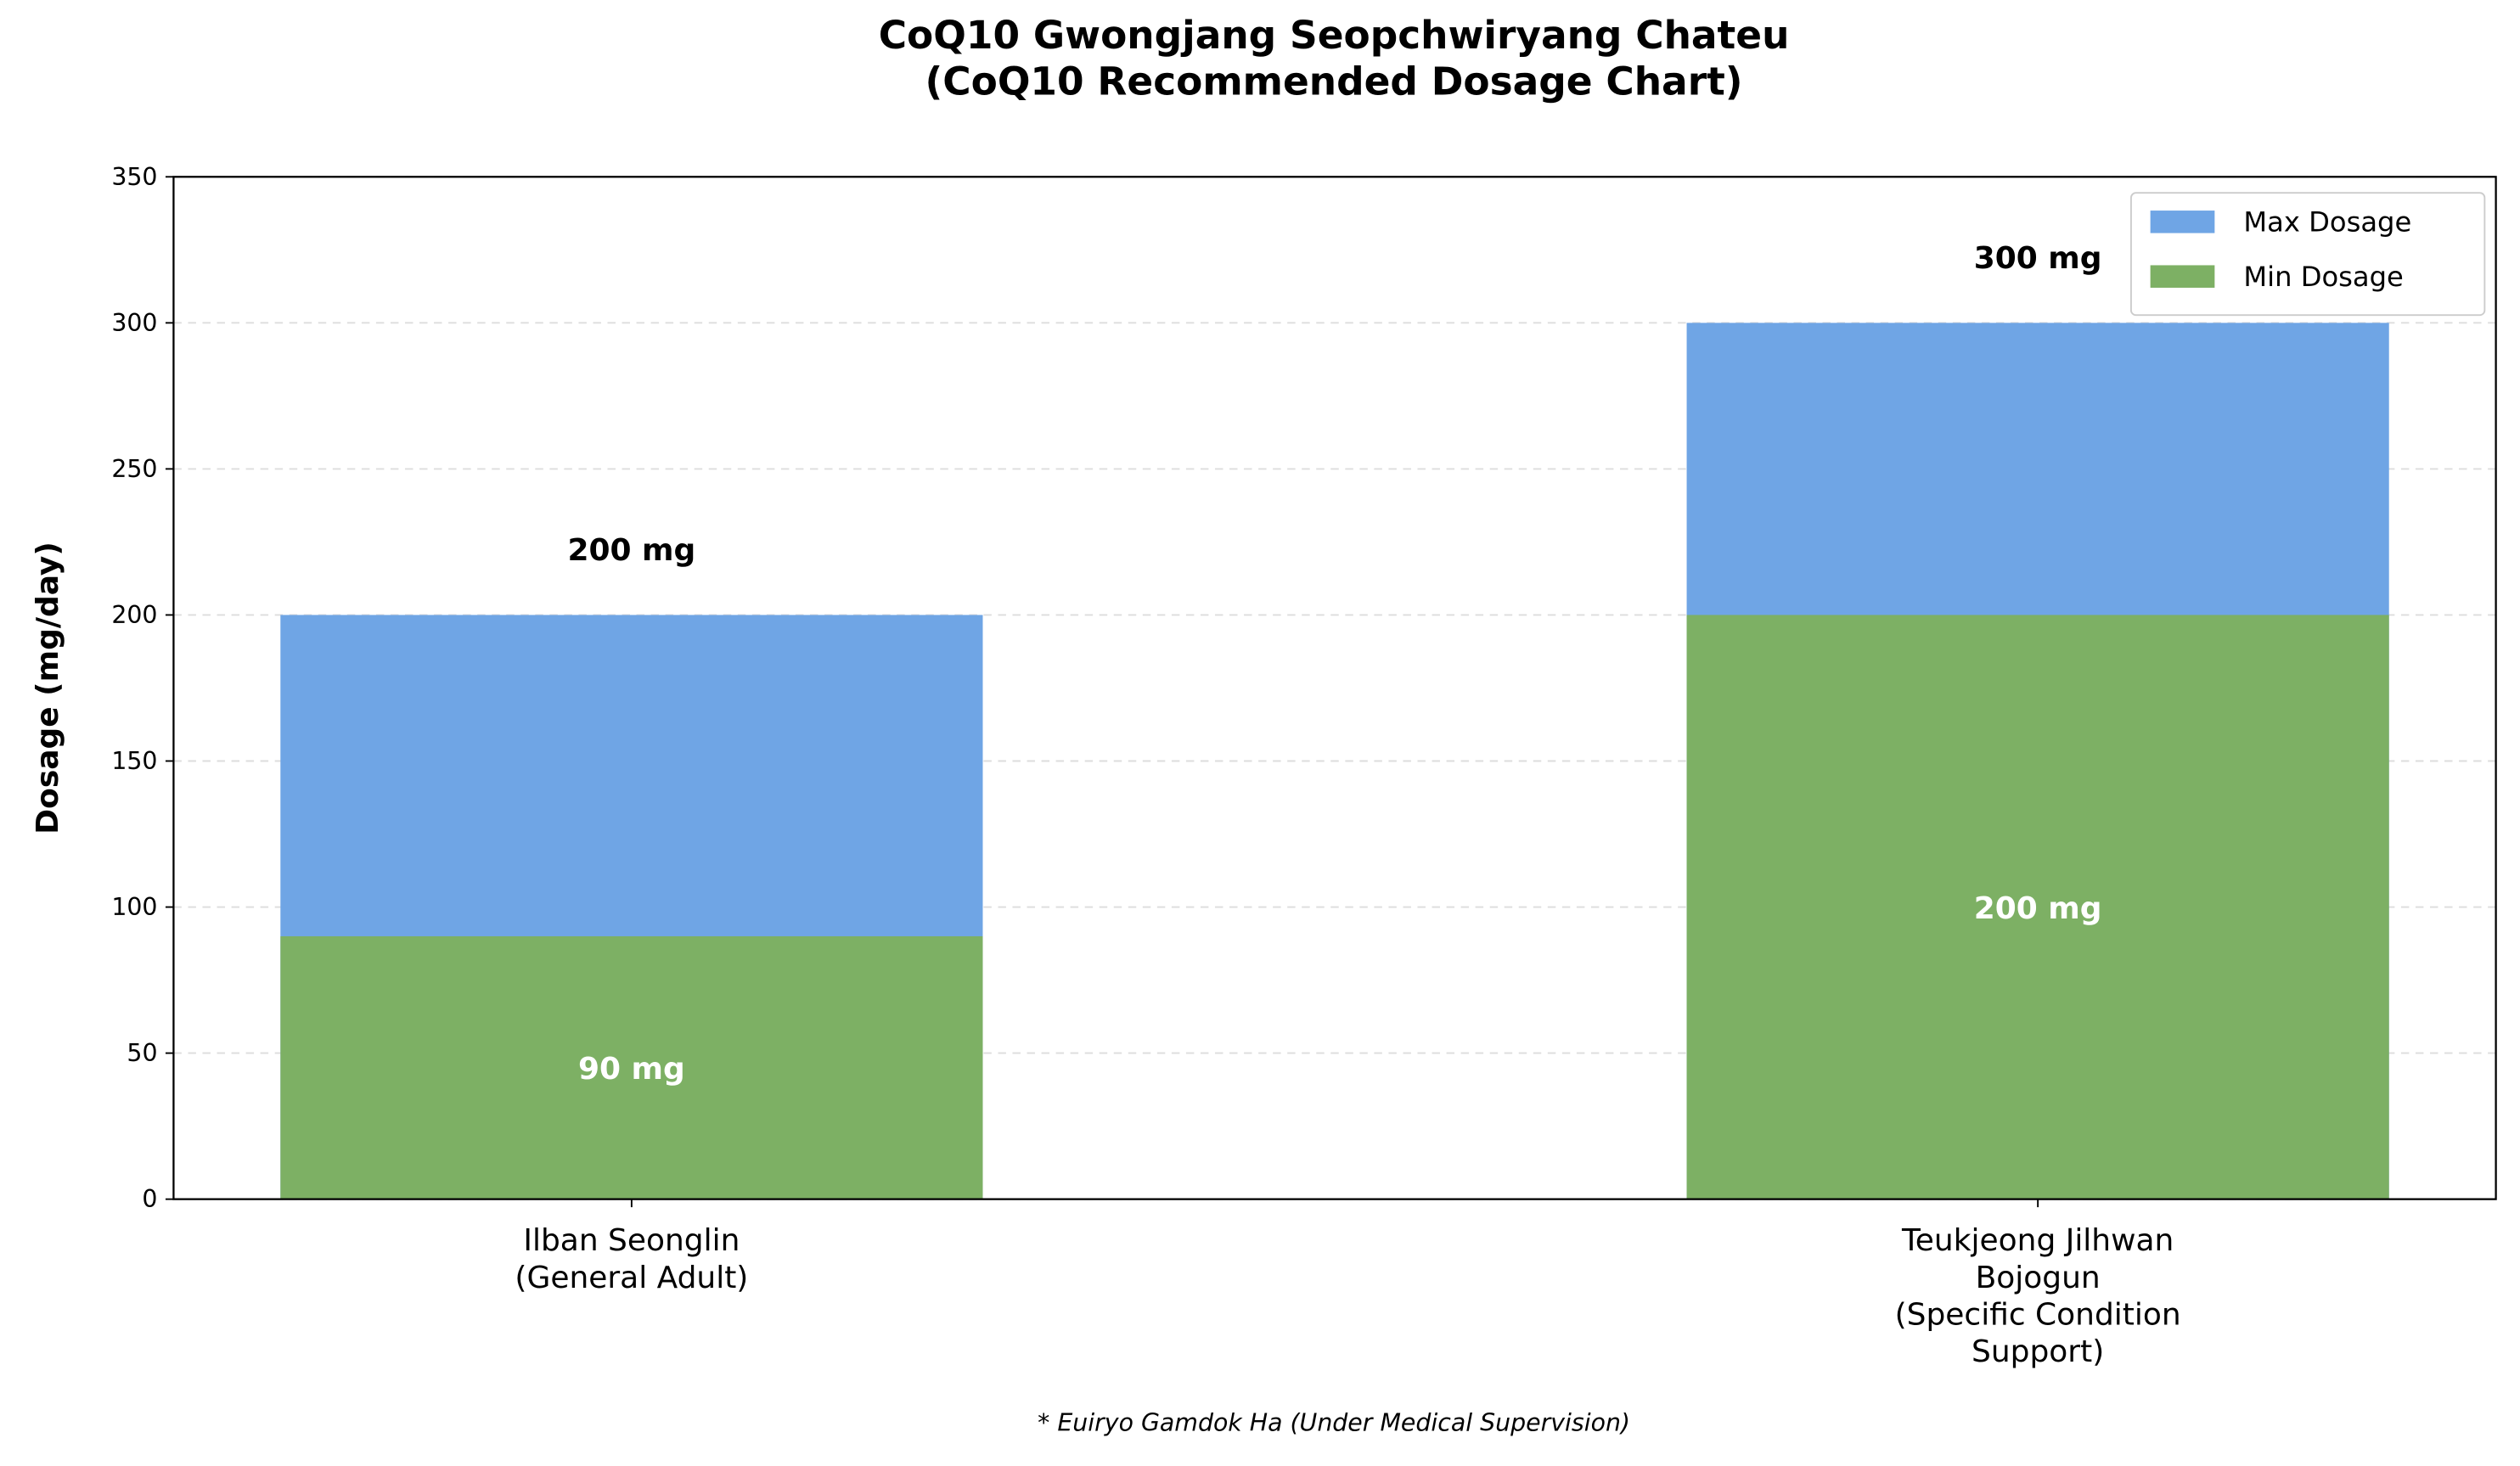 The width and height of the screenshot is (2520, 1466). Describe the element at coordinates (134, 761) in the screenshot. I see `y-tick-label: 150` at that location.